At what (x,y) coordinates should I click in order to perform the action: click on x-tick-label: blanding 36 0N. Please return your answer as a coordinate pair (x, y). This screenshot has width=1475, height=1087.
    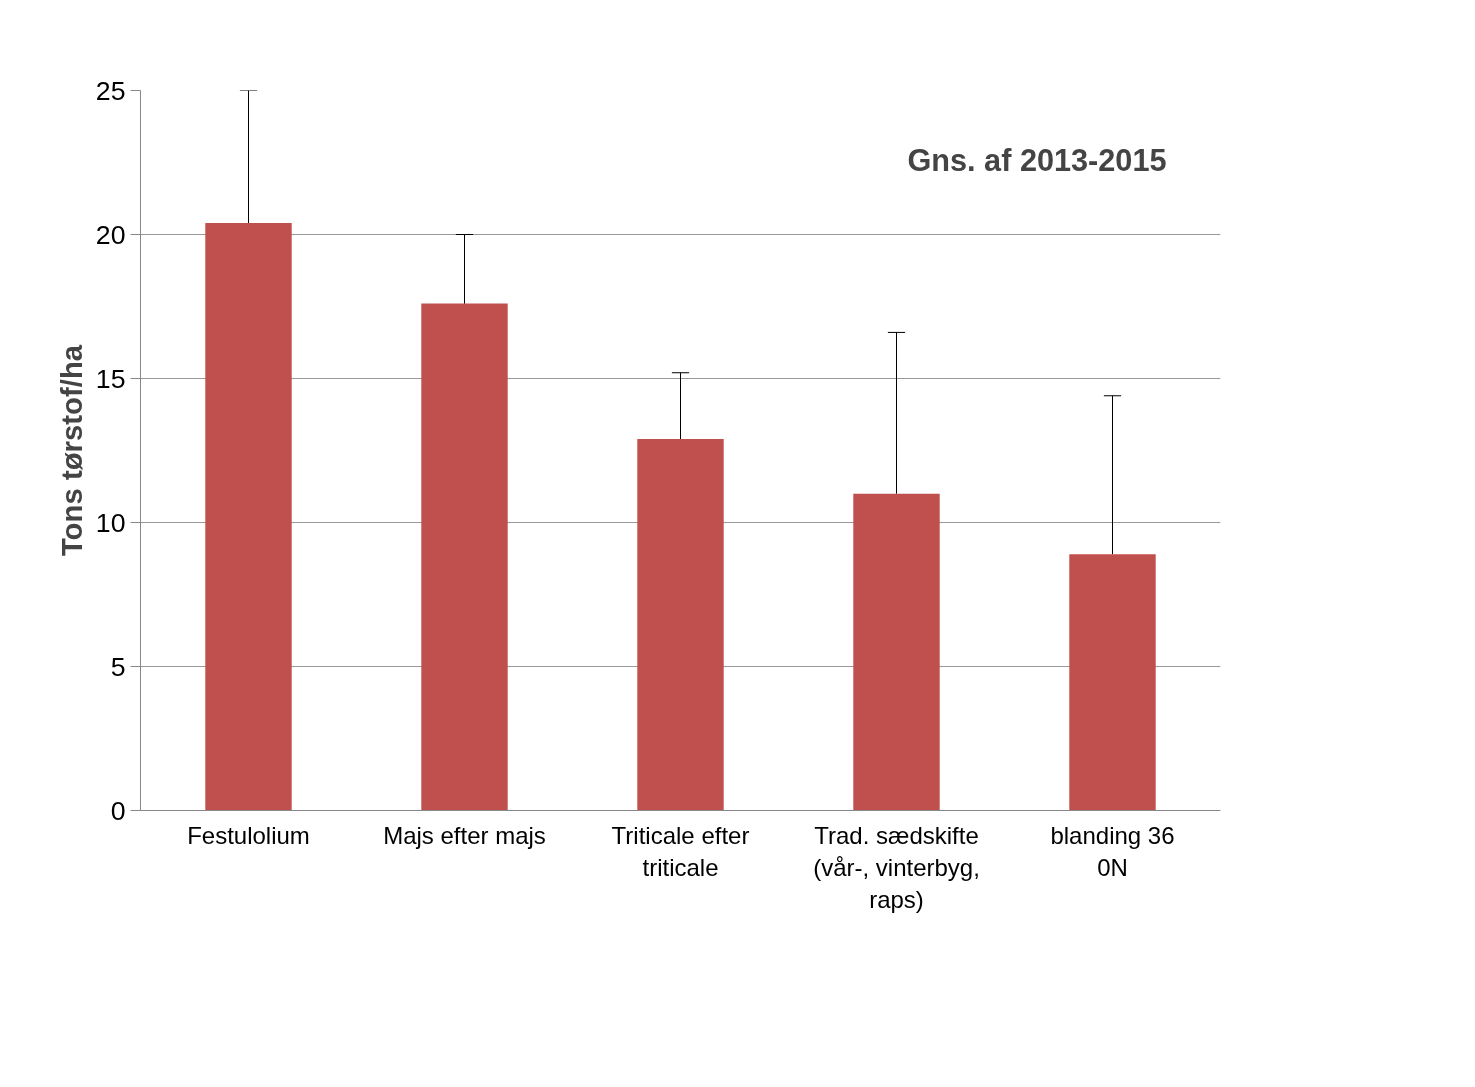
    Looking at the image, I should click on (1112, 851).